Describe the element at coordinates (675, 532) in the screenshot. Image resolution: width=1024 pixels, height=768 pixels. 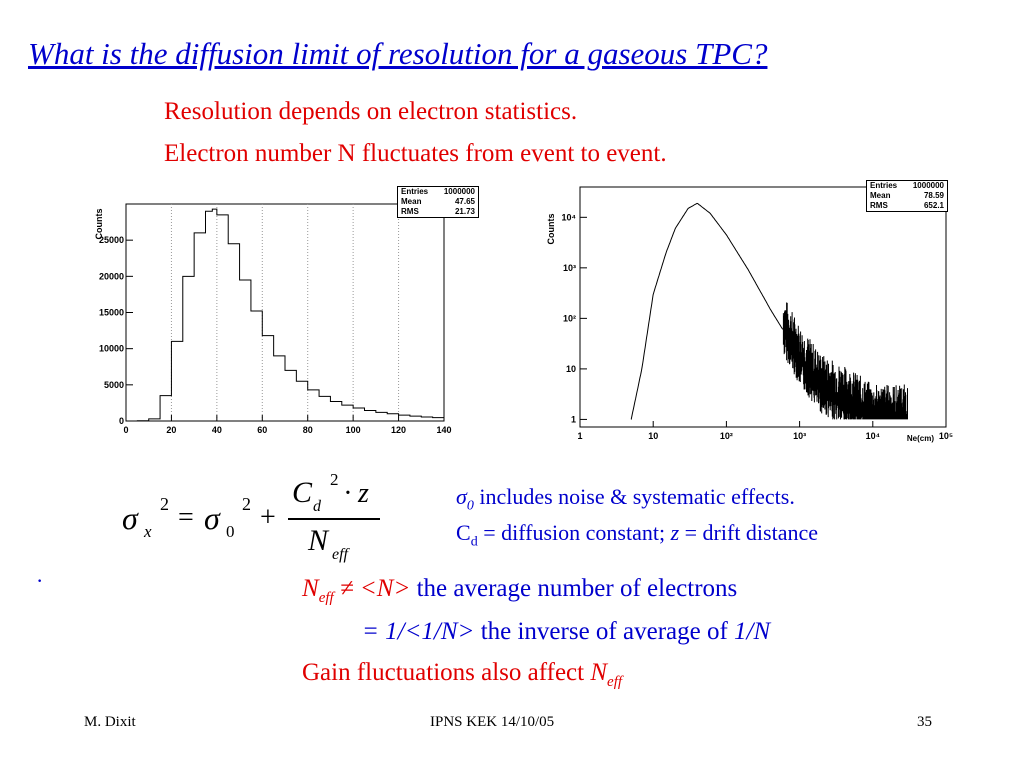
I see `note-z: z` at that location.